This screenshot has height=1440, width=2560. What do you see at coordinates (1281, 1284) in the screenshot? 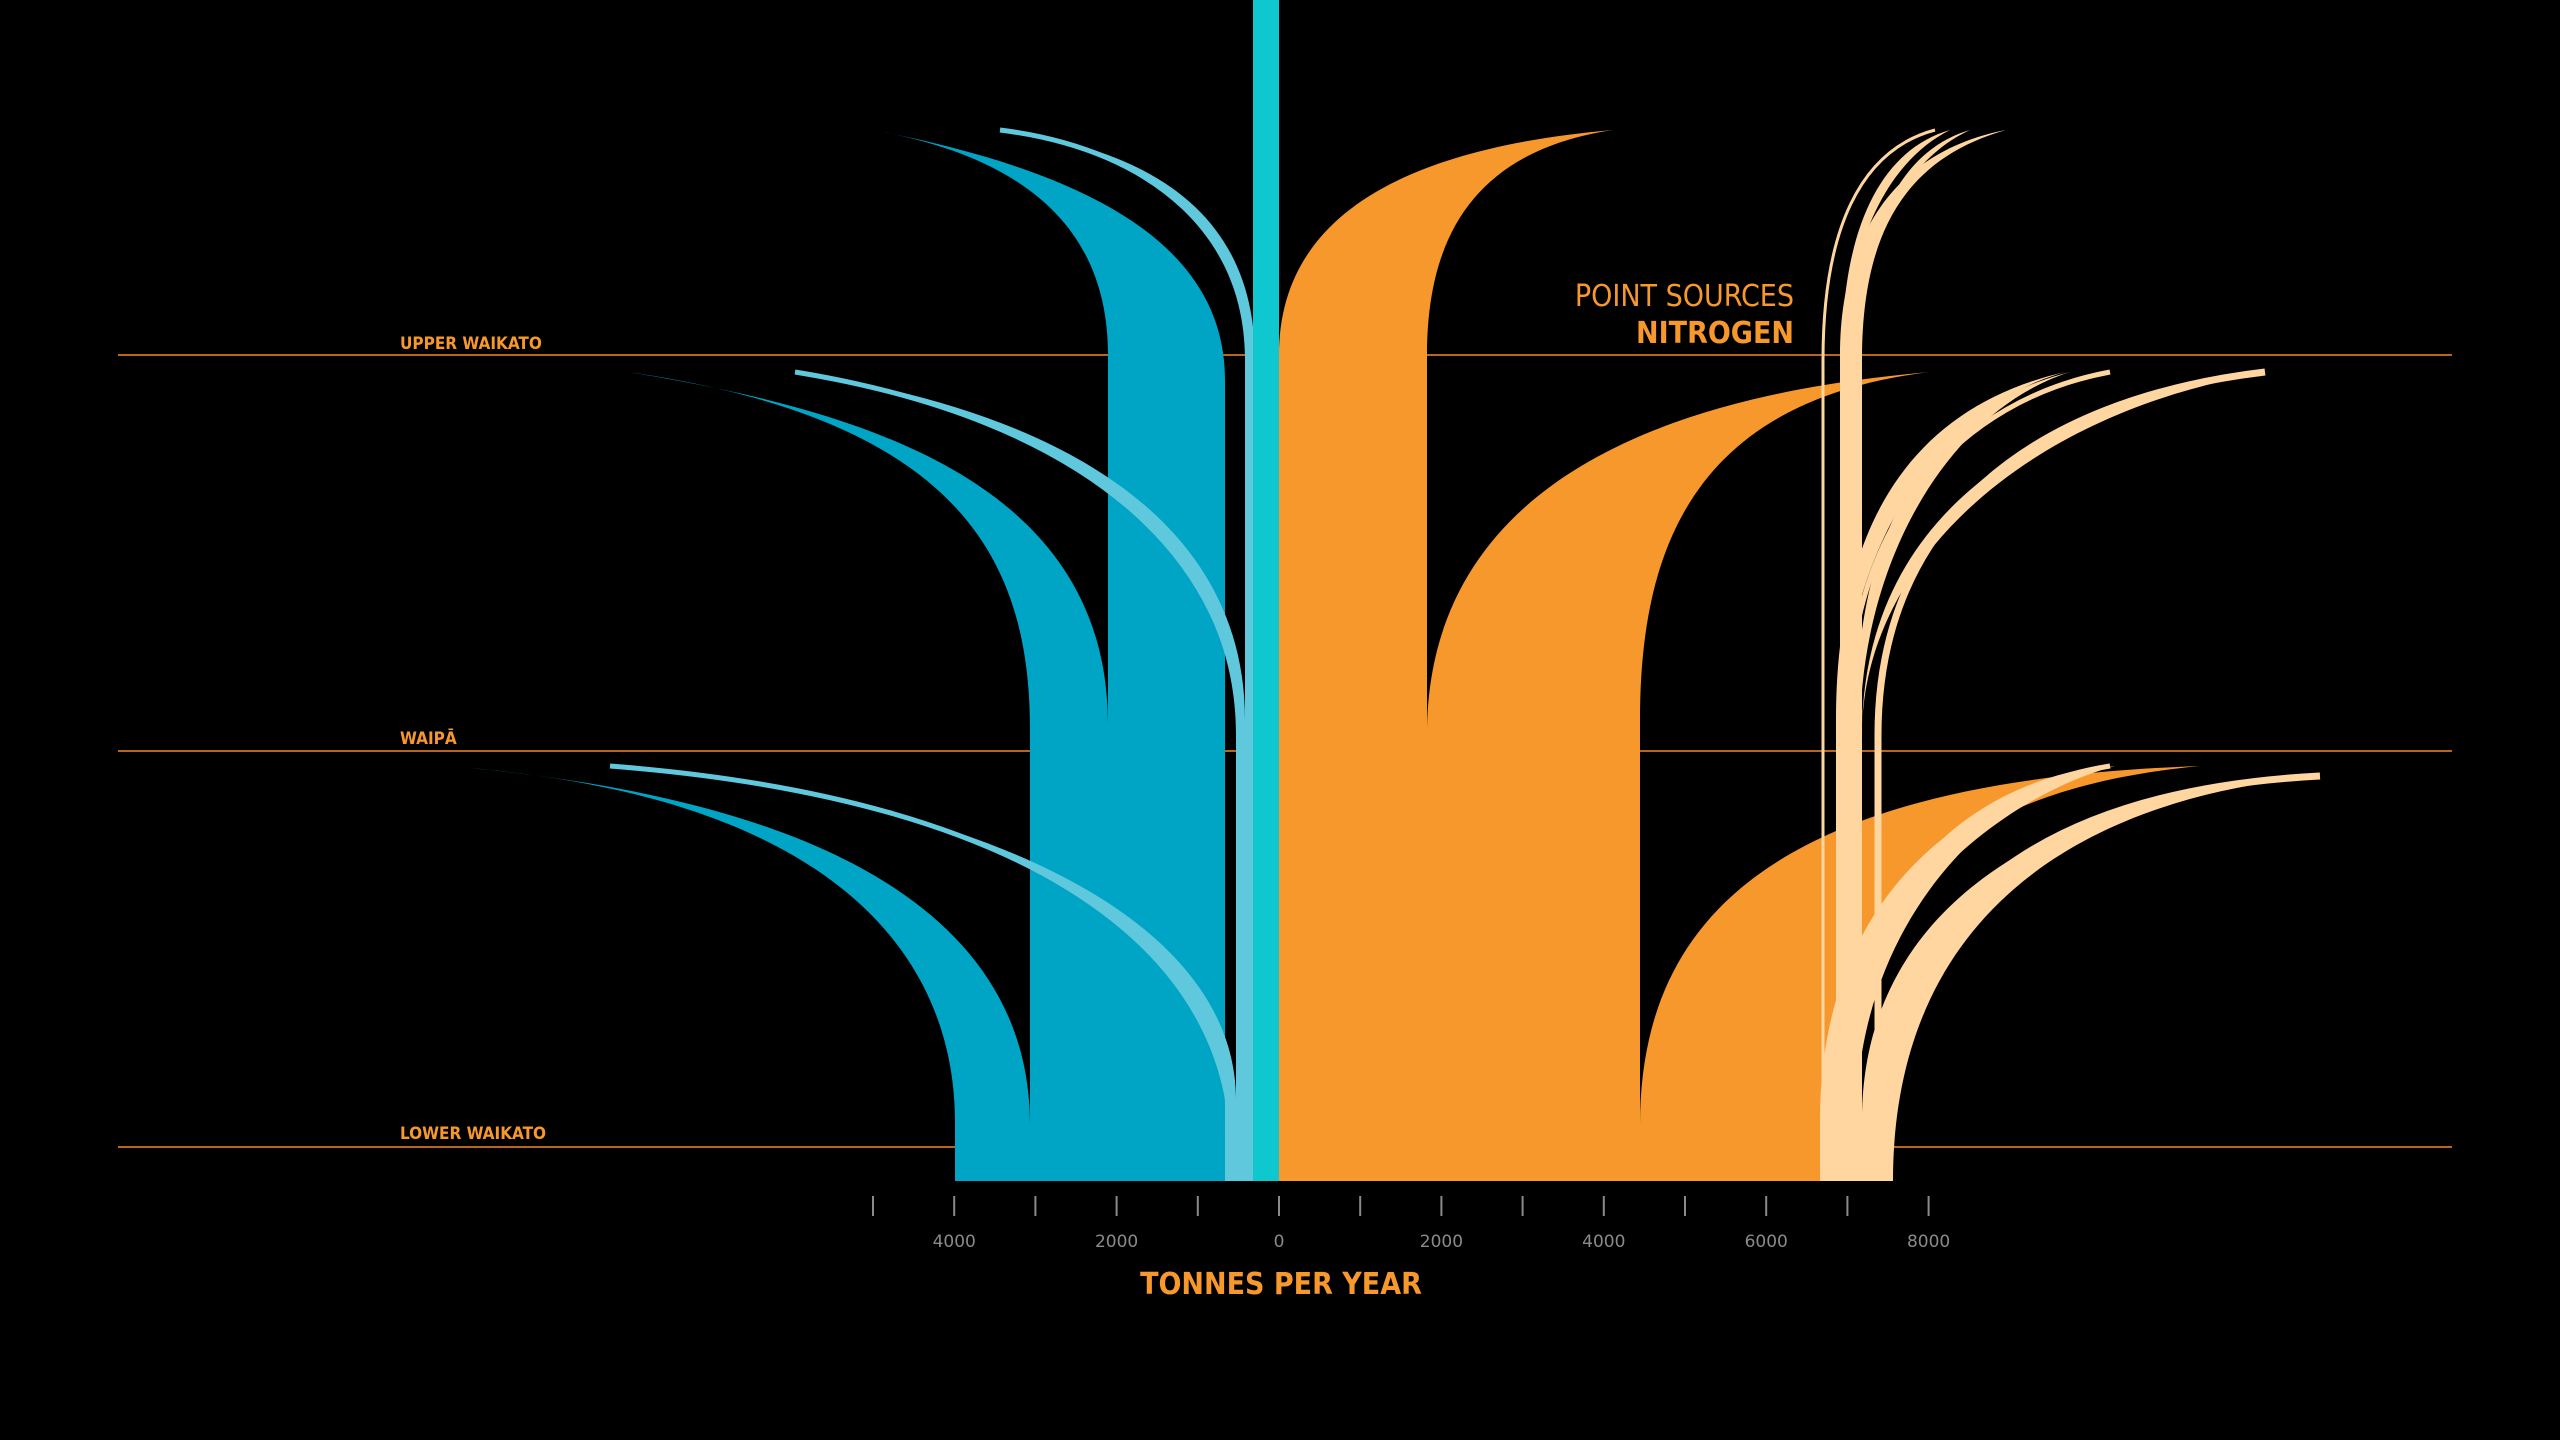
I see `x-axis-label: TONNES PER YEAR` at bounding box center [1281, 1284].